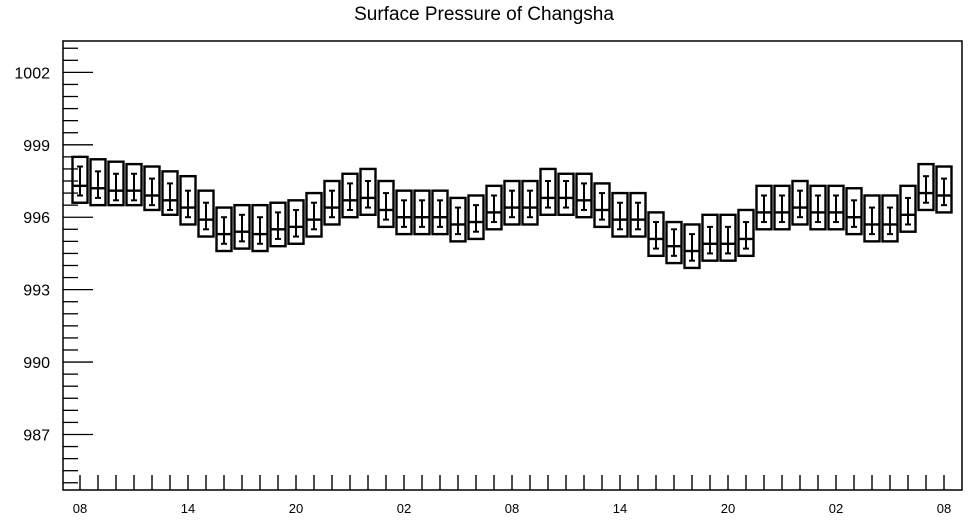  I want to click on y-tick-label: 990, so click(36, 363).